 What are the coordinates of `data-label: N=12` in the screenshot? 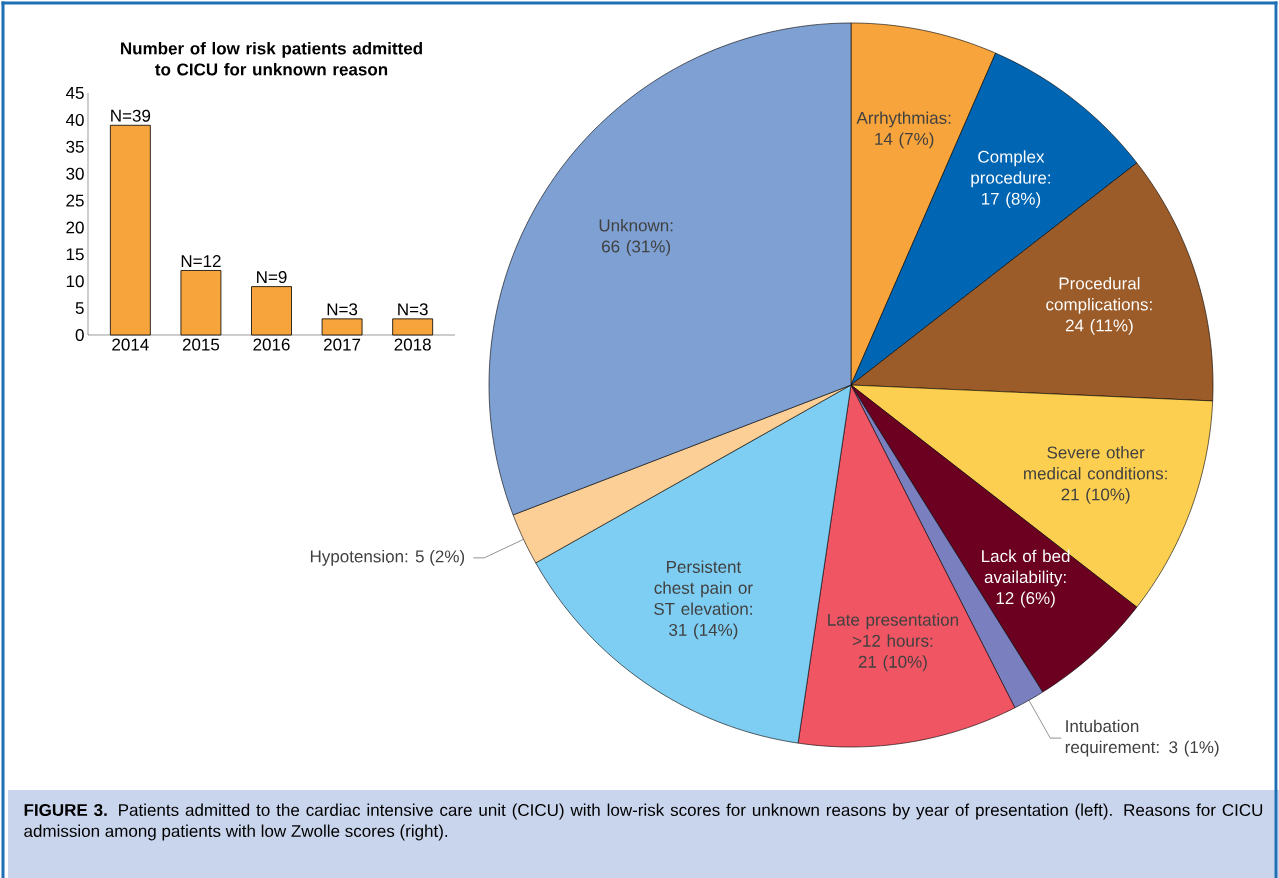 It's located at (201, 261).